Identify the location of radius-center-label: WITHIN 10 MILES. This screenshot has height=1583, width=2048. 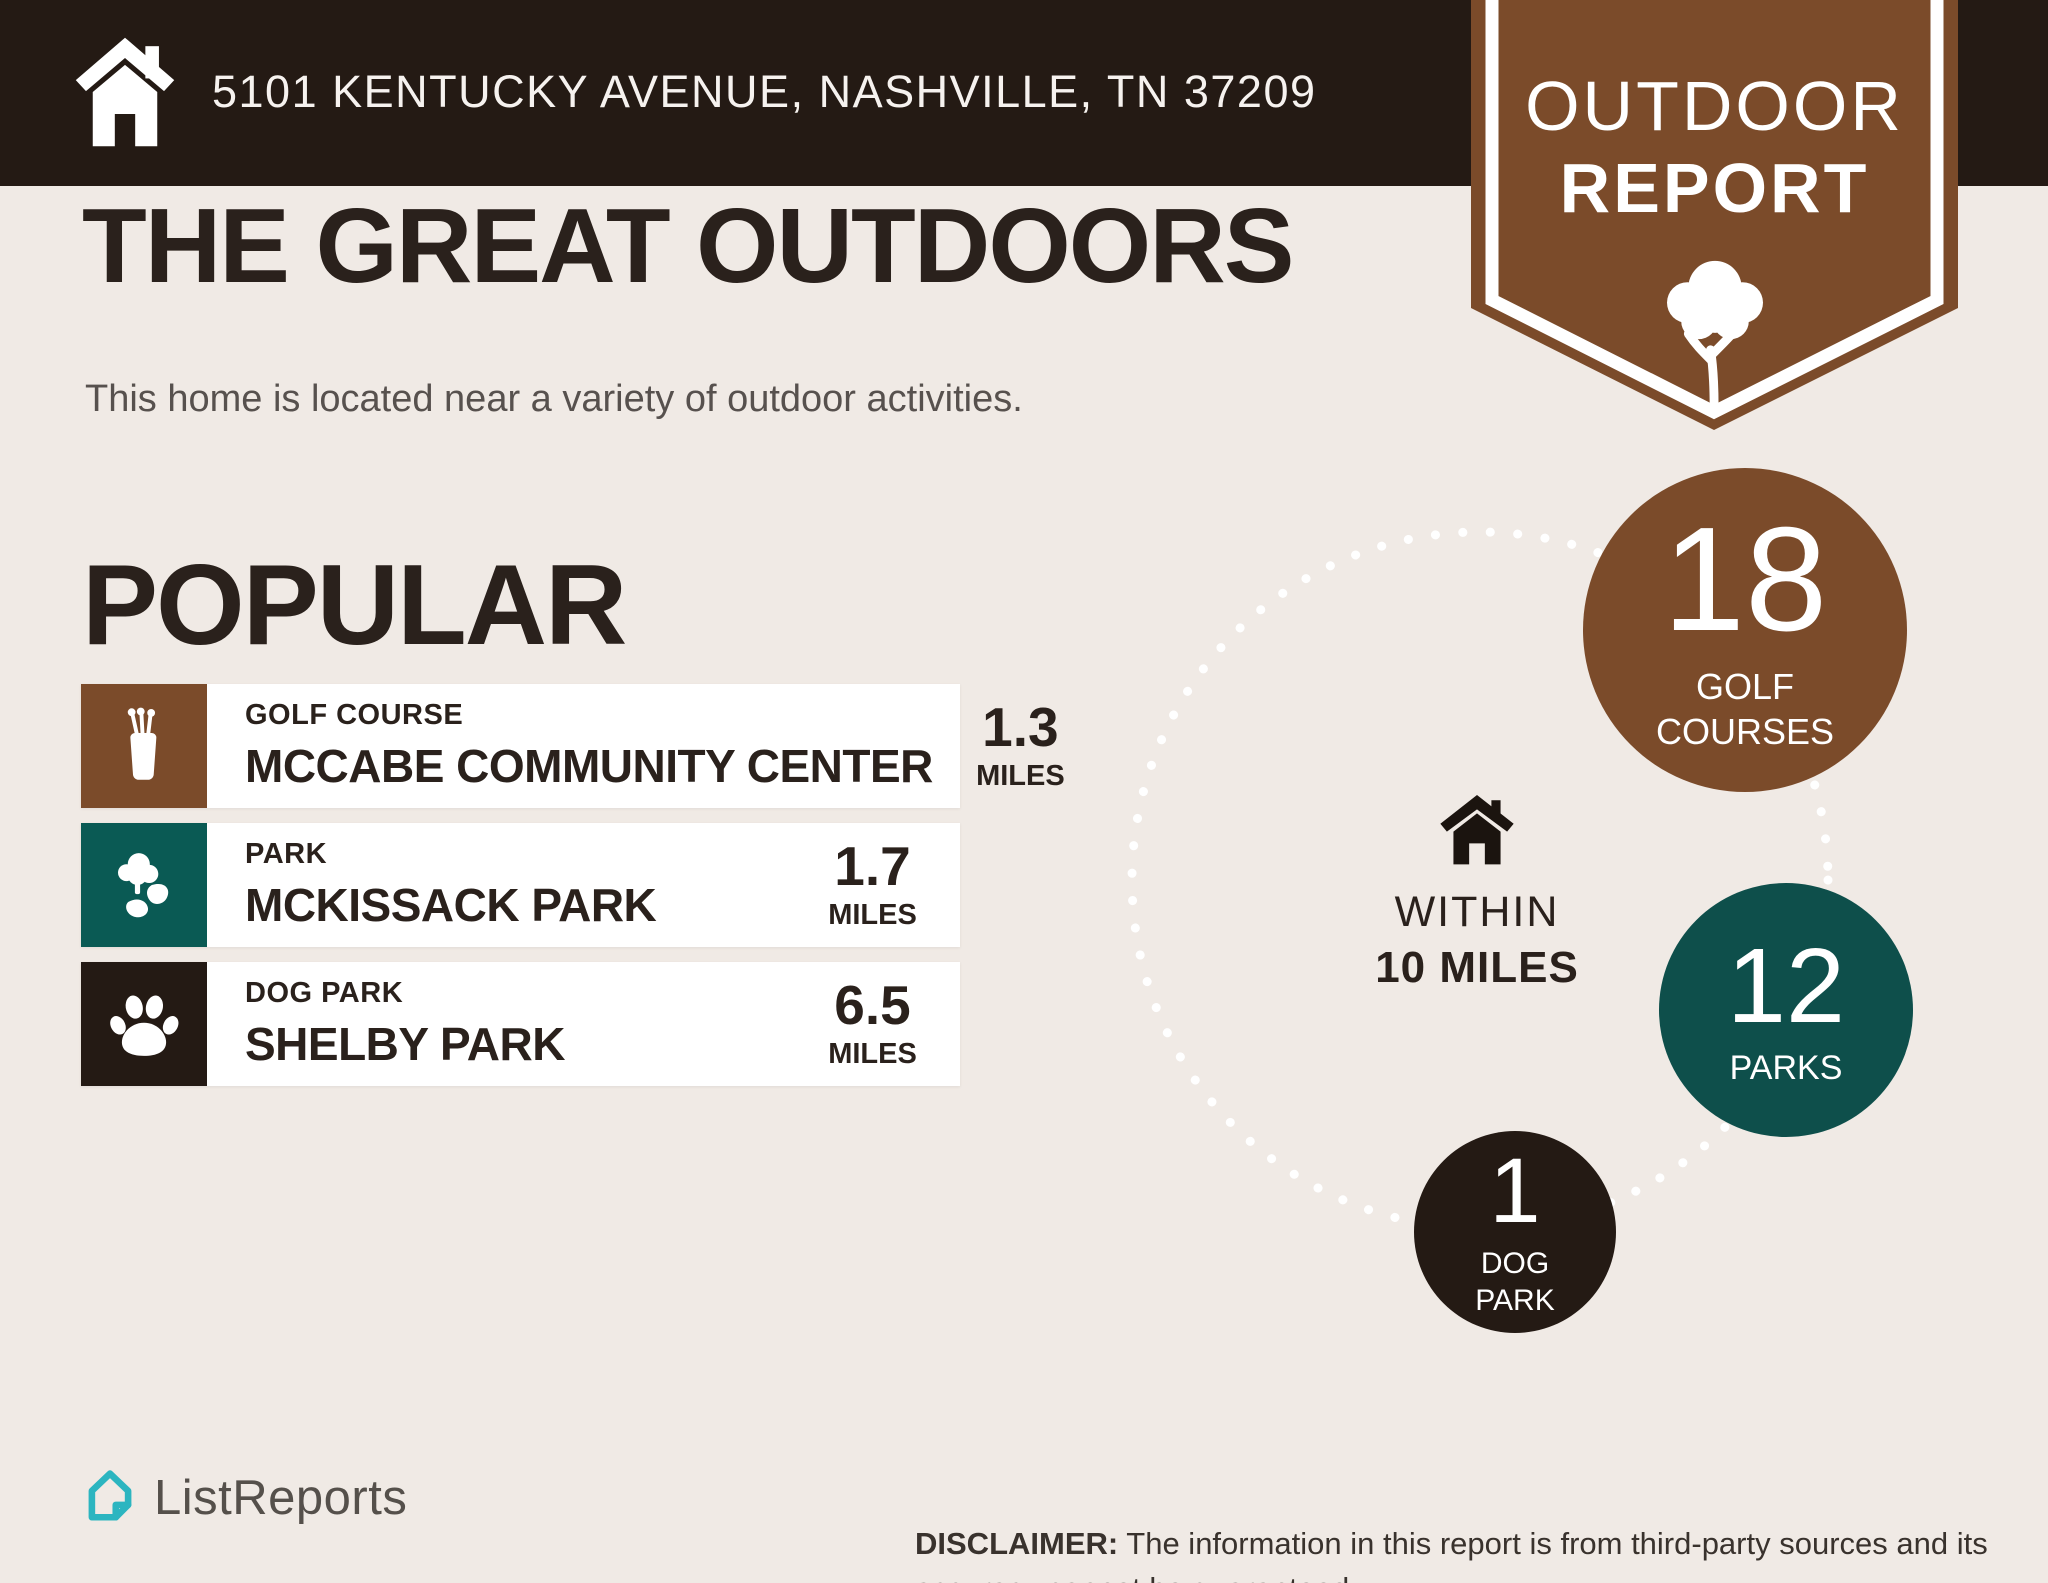
(1477, 894).